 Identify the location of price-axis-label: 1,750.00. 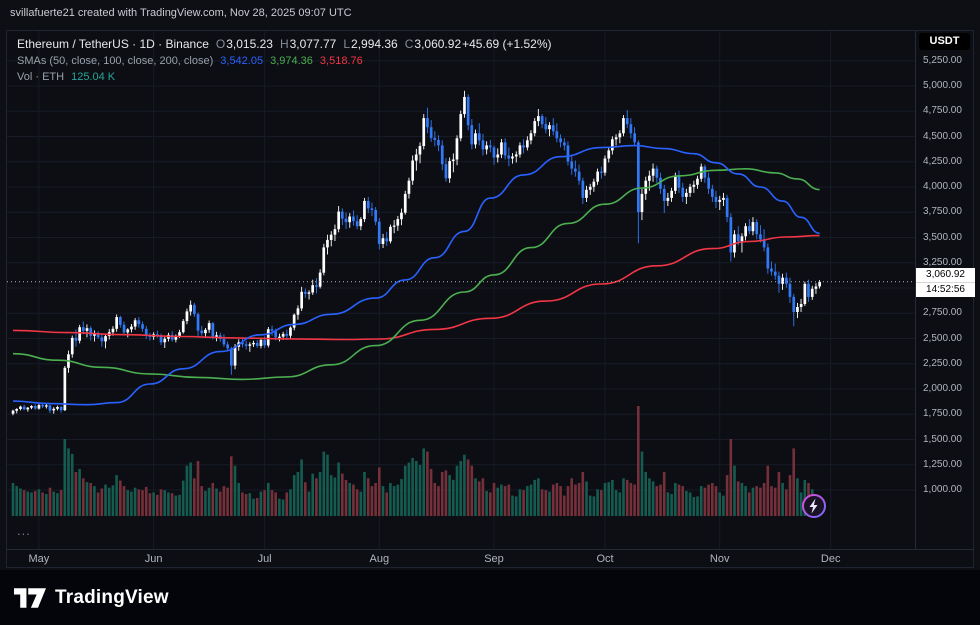
(942, 414).